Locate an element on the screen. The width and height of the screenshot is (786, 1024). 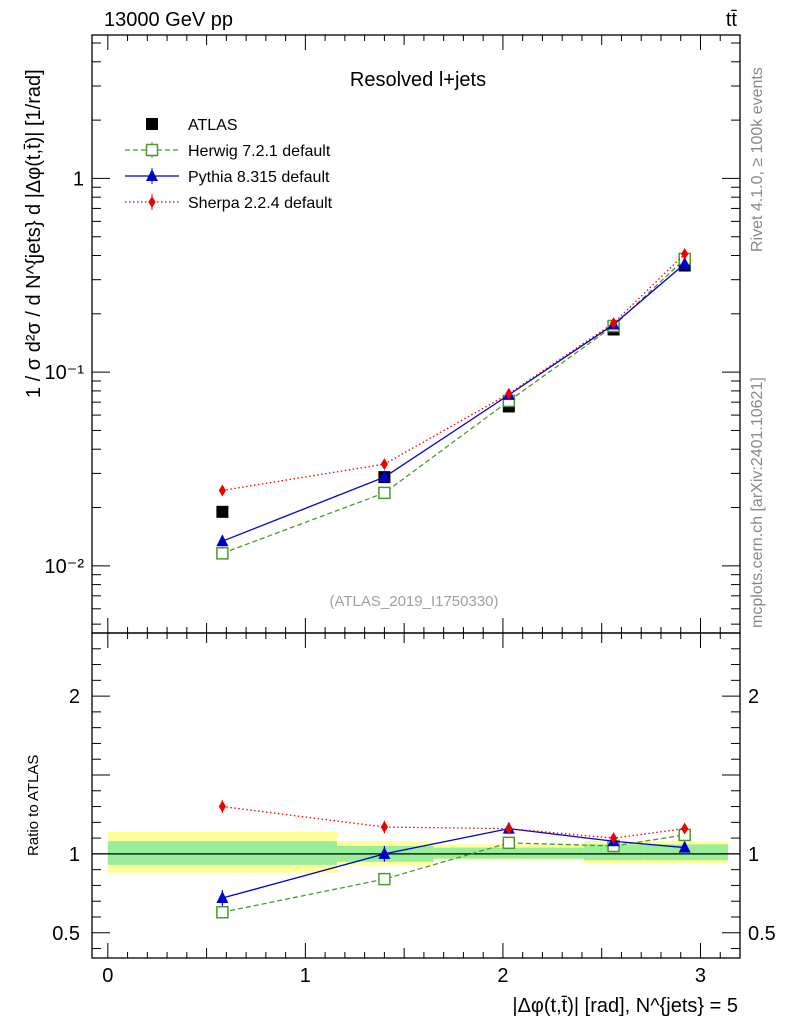
legend-marker-pythia is located at coordinates (152, 175).